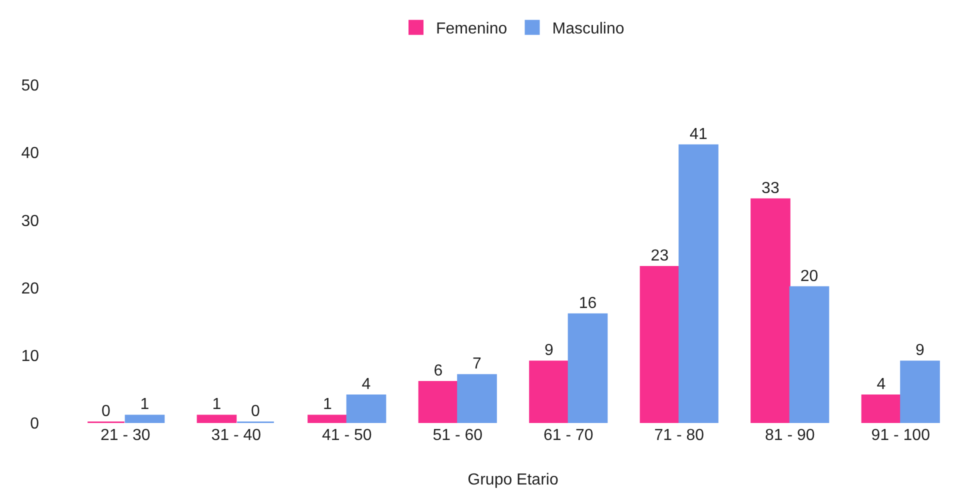 Image resolution: width=966 pixels, height=503 pixels. I want to click on y-tick-label: 30, so click(30, 221).